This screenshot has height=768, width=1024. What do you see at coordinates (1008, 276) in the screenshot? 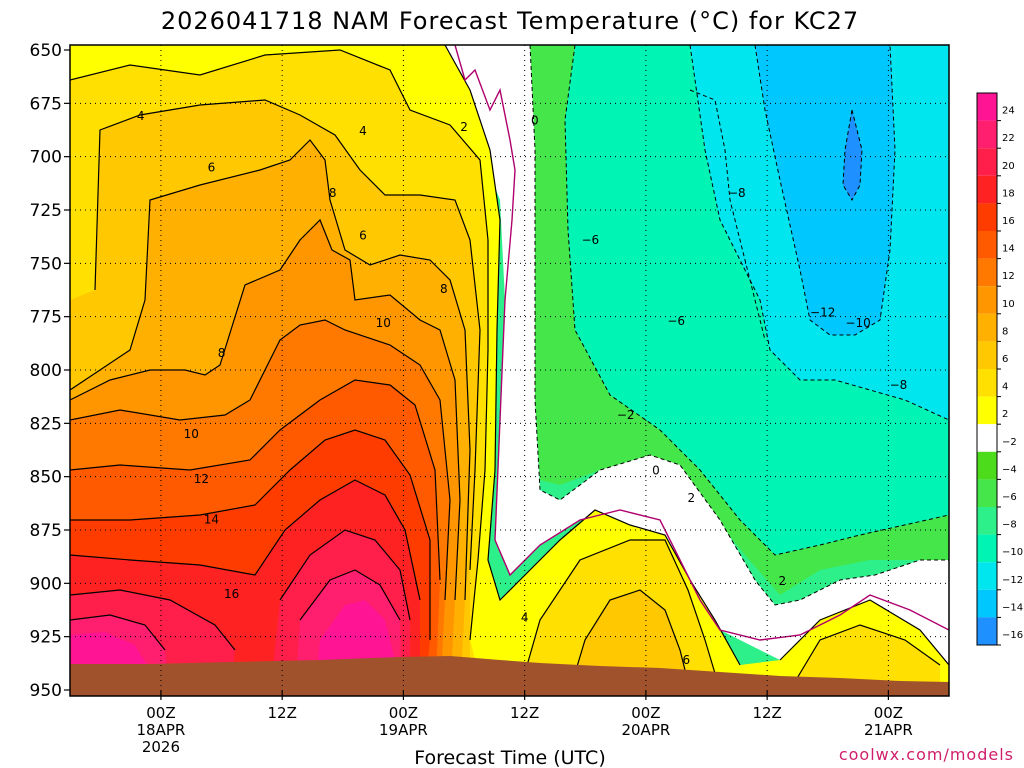
I see `colorbar-label: 12` at bounding box center [1008, 276].